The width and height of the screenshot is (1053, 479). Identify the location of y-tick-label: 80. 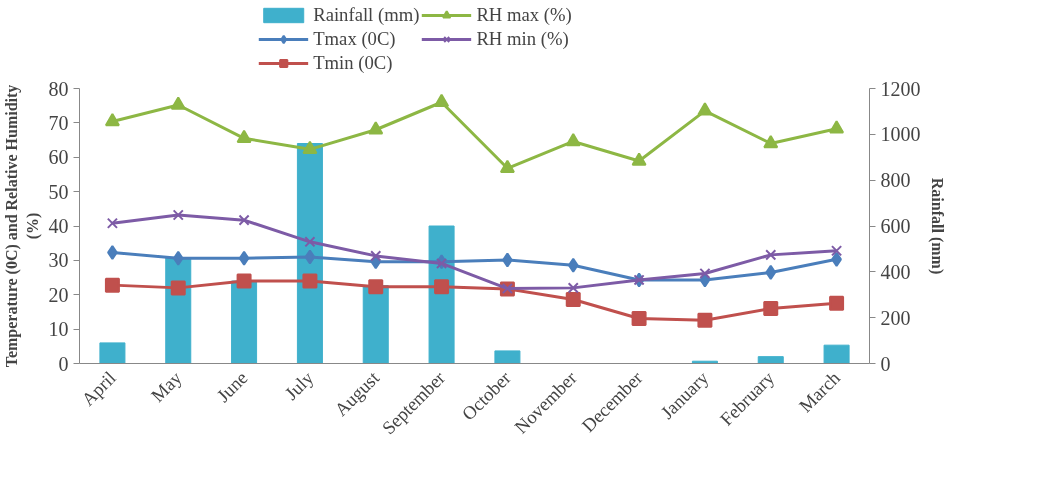
(58, 88).